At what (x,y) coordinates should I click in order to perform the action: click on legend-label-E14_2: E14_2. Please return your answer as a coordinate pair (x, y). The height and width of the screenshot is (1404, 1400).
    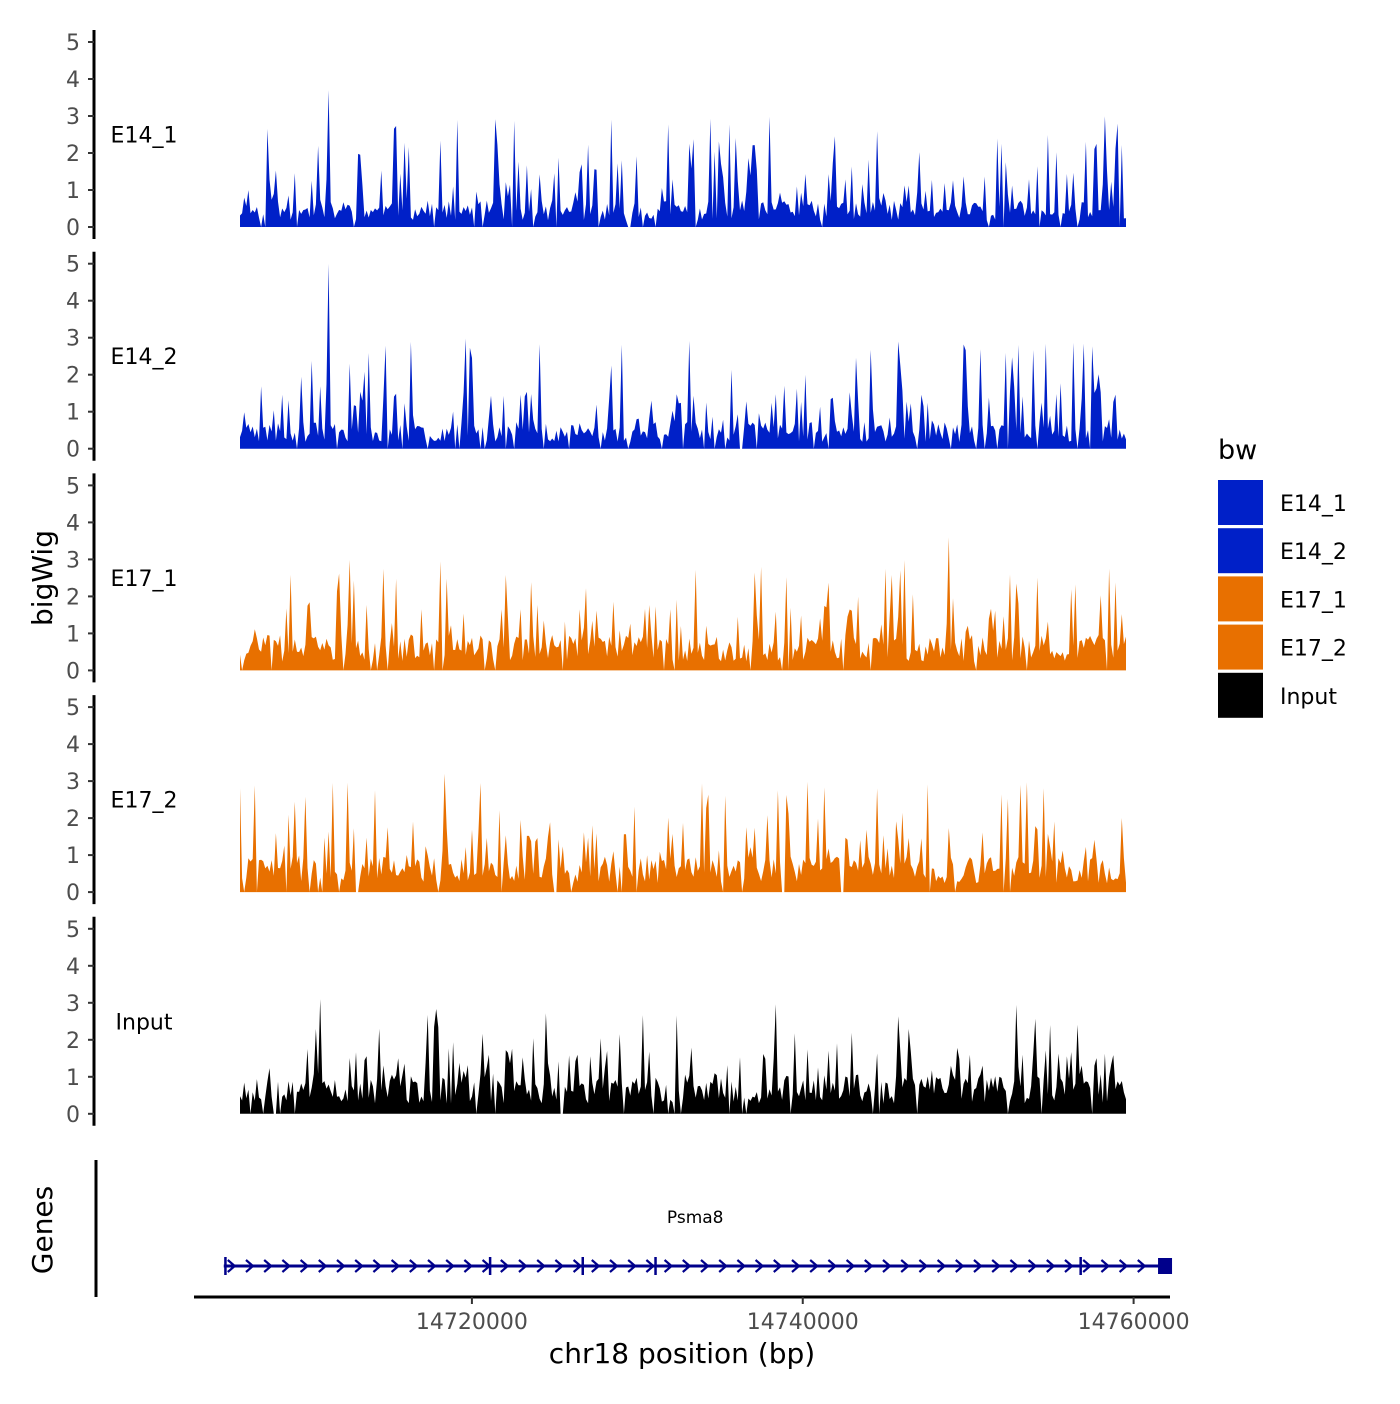
    Looking at the image, I should click on (1313, 552).